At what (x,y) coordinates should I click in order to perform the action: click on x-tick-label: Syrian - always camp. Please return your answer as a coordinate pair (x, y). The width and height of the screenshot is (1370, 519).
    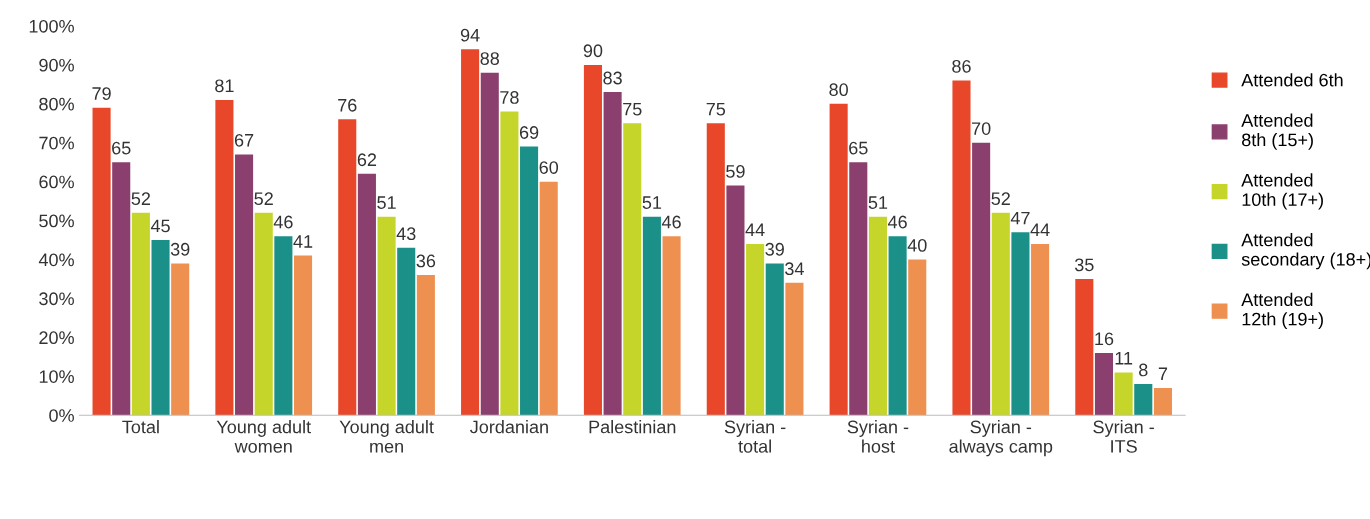
    Looking at the image, I should click on (1001, 438).